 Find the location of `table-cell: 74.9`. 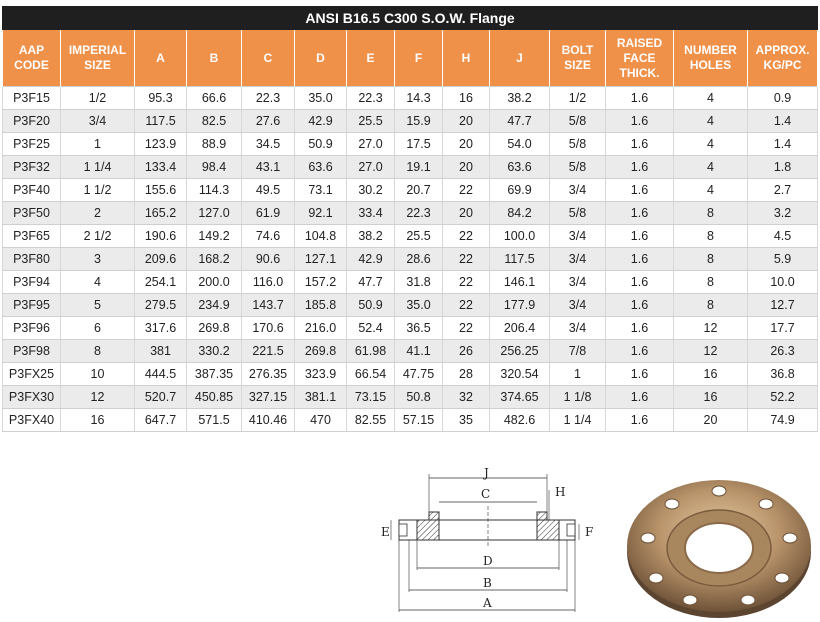

table-cell: 74.9 is located at coordinates (782, 420).